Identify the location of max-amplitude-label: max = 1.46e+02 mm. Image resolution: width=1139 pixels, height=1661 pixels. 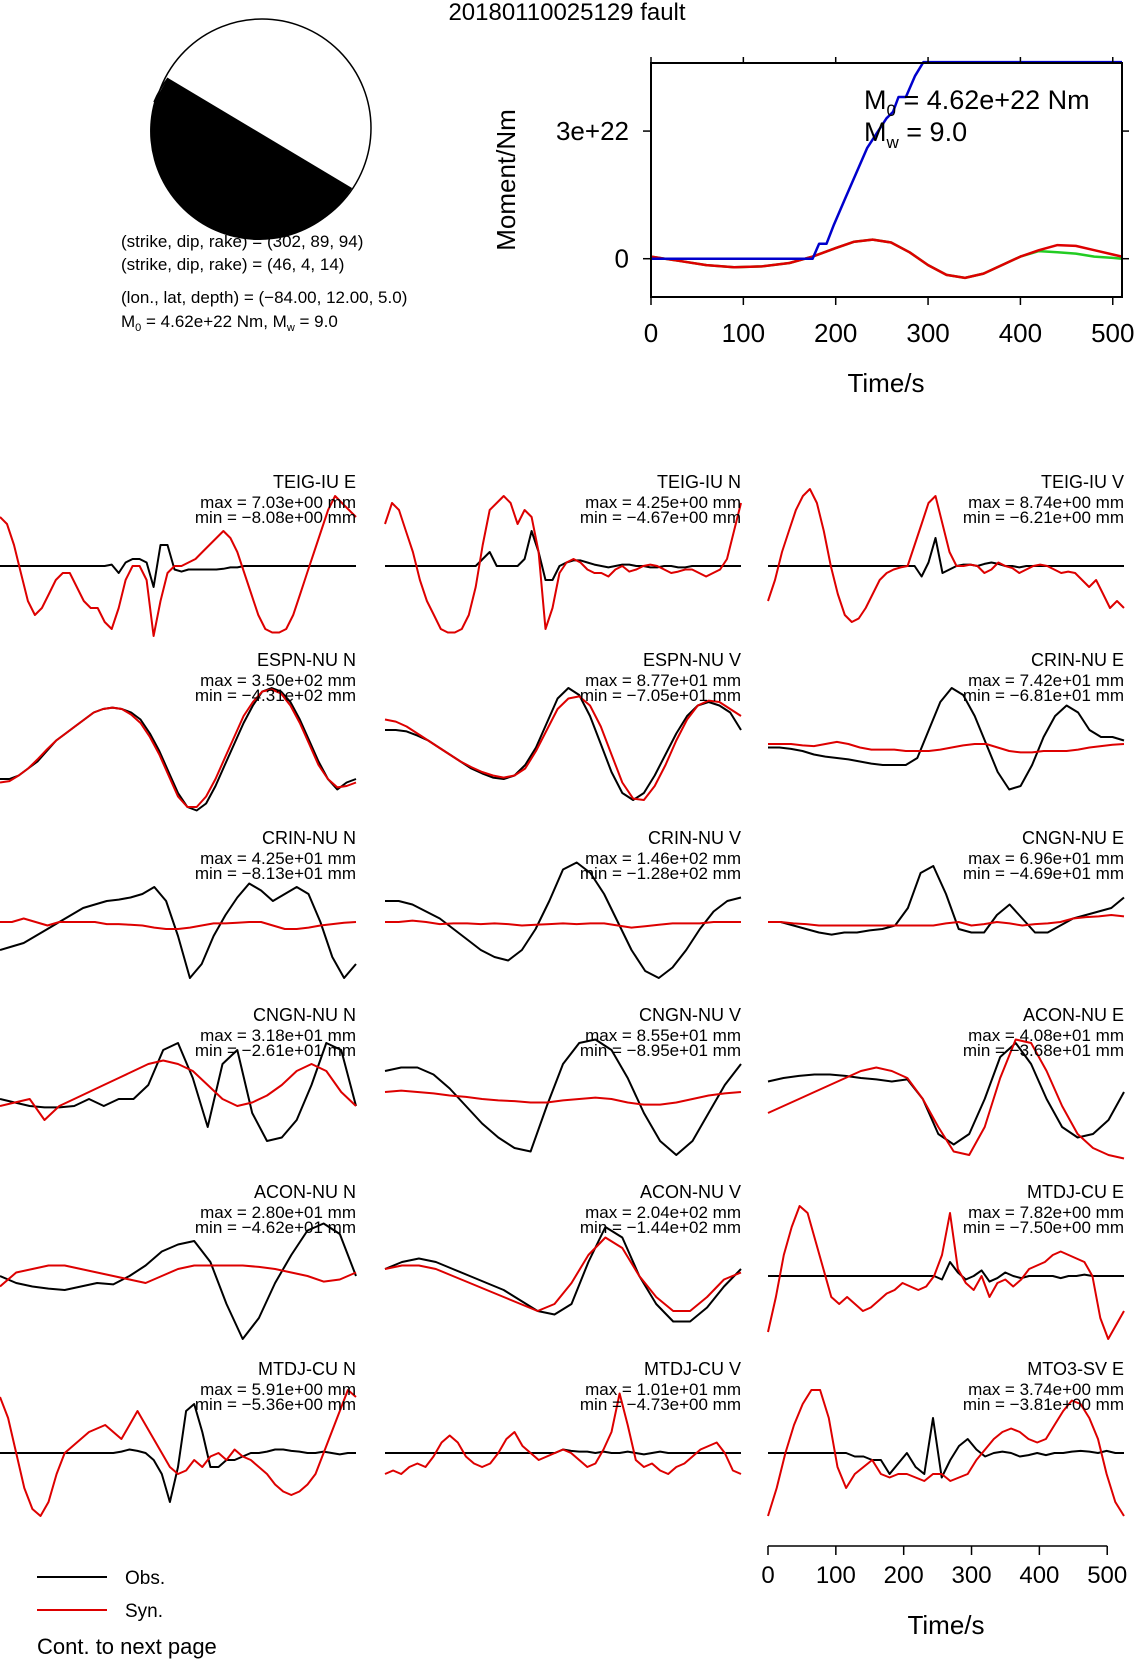
(663, 858).